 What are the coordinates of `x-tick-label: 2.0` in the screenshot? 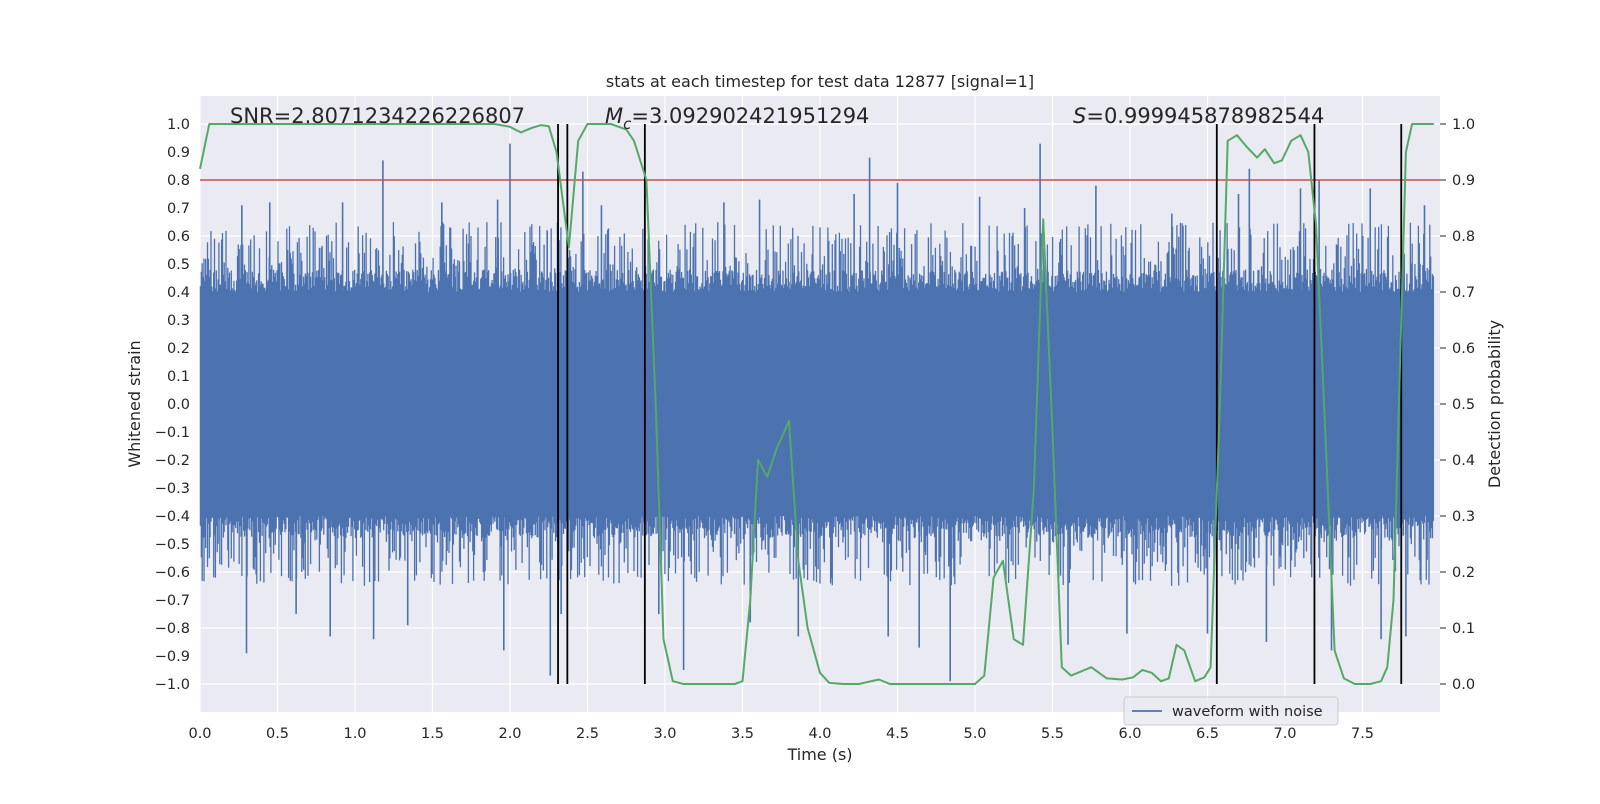 It's located at (509, 734).